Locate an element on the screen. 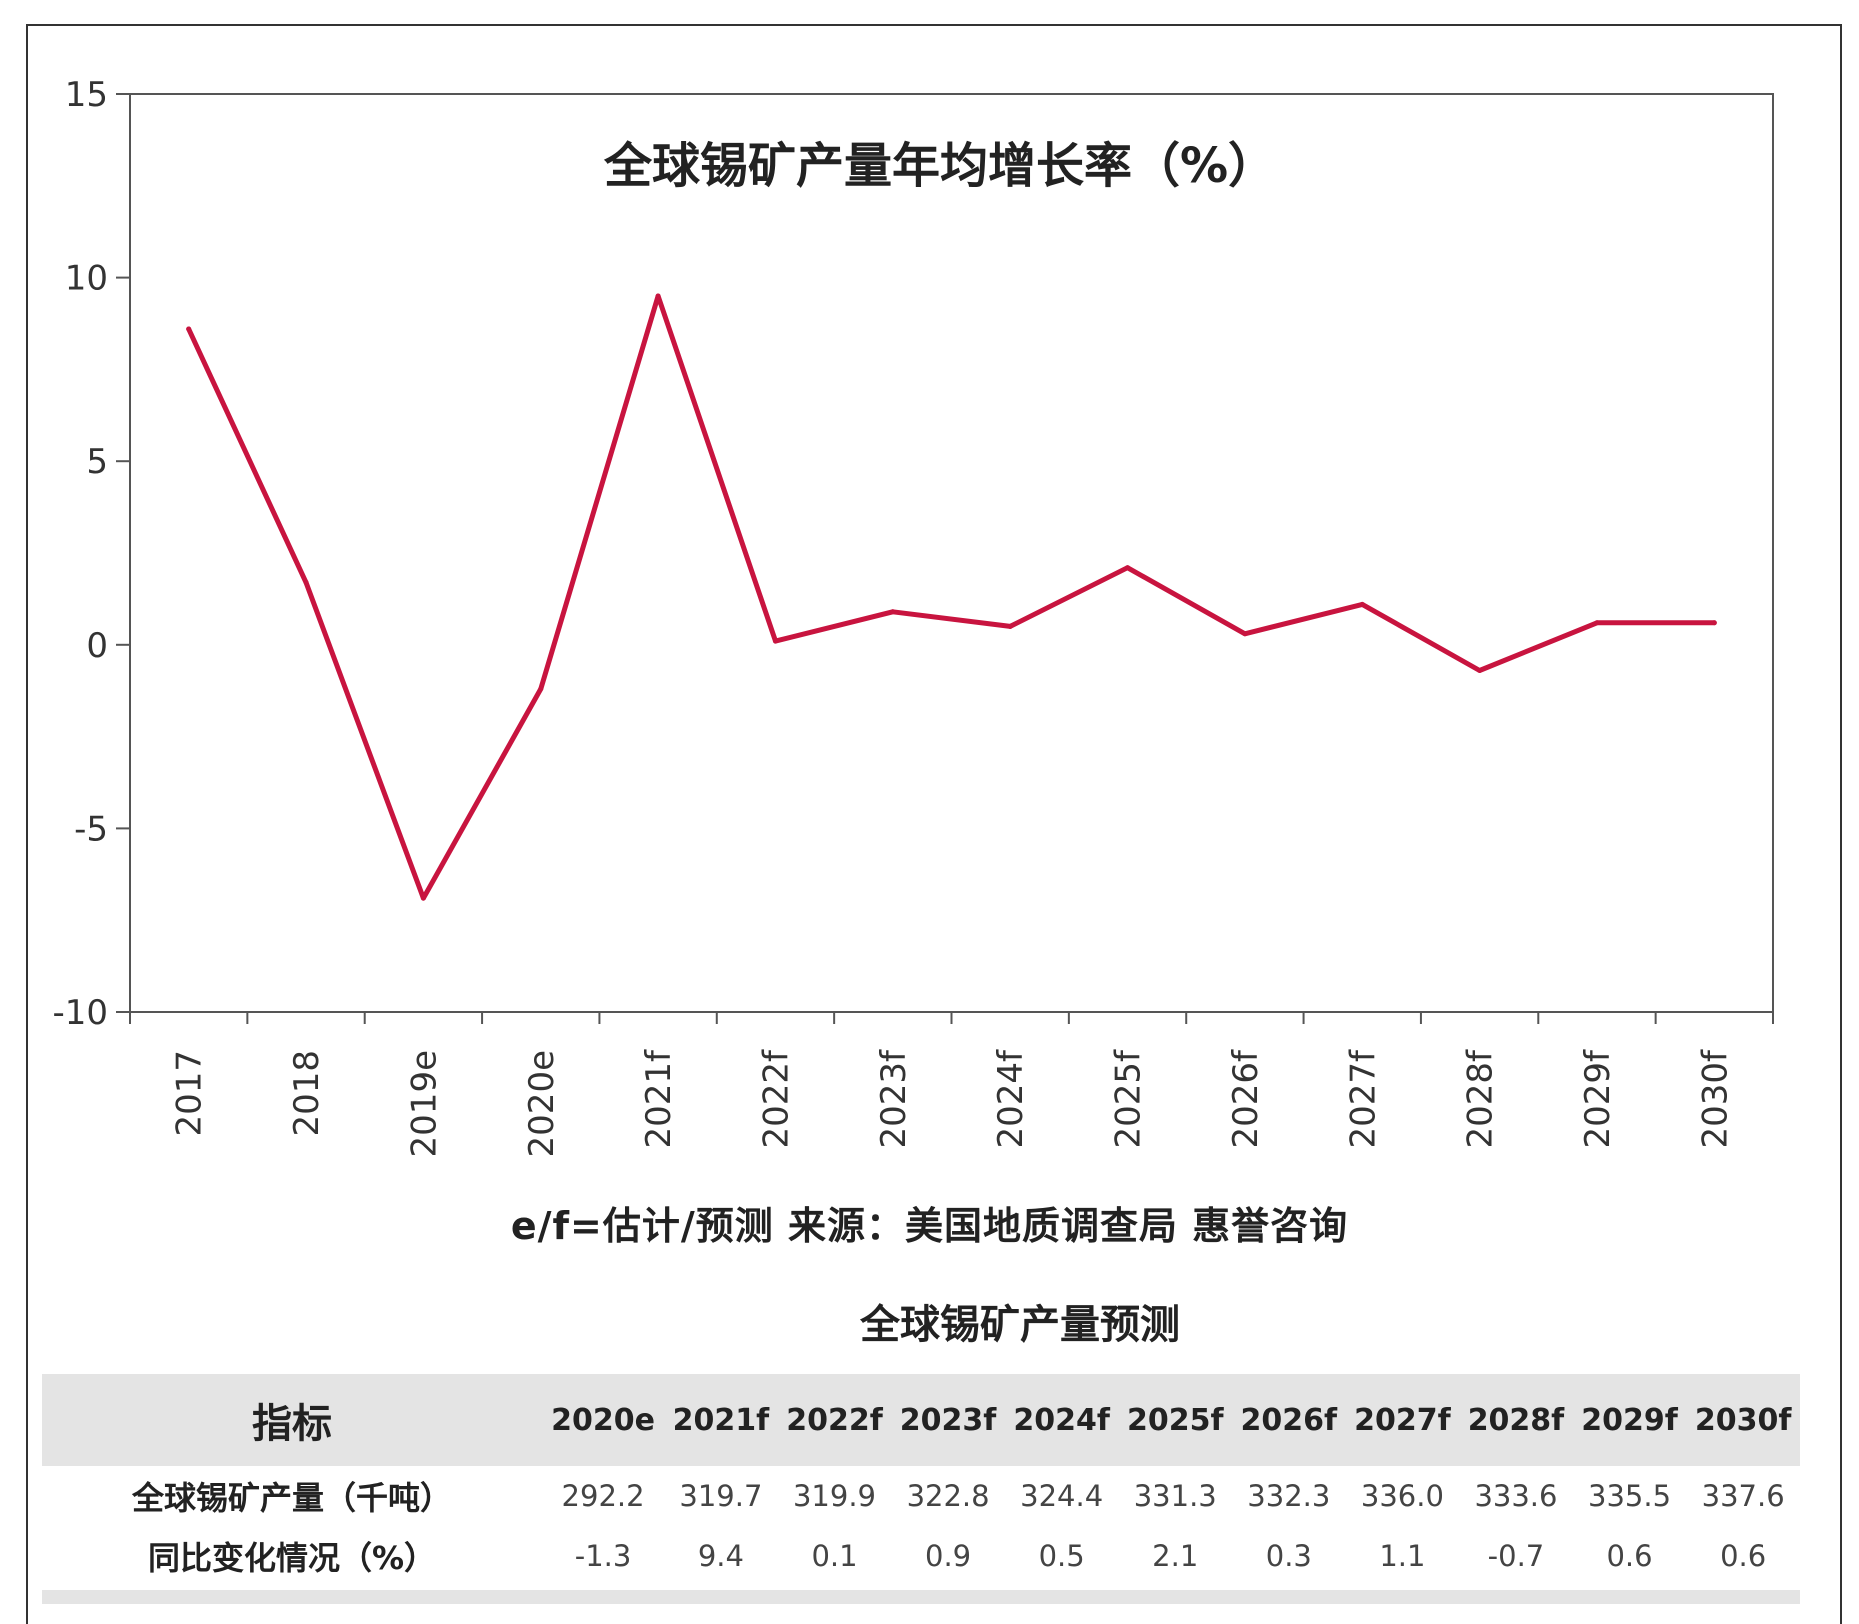 The width and height of the screenshot is (1859, 1624). y-tick-label: 15 is located at coordinates (86, 95).